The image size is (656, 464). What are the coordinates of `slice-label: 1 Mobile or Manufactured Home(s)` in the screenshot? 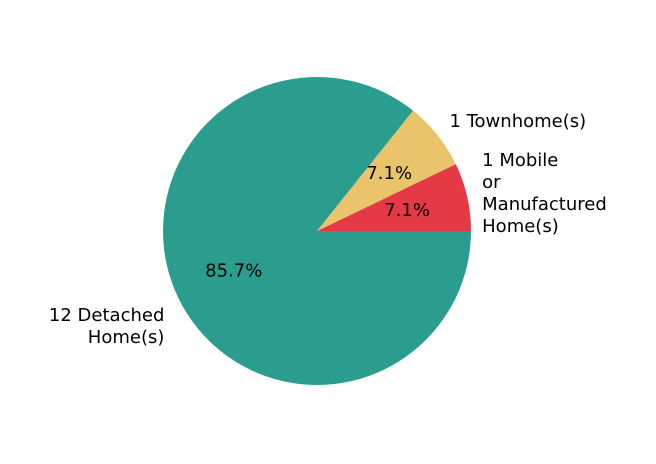 It's located at (544, 193).